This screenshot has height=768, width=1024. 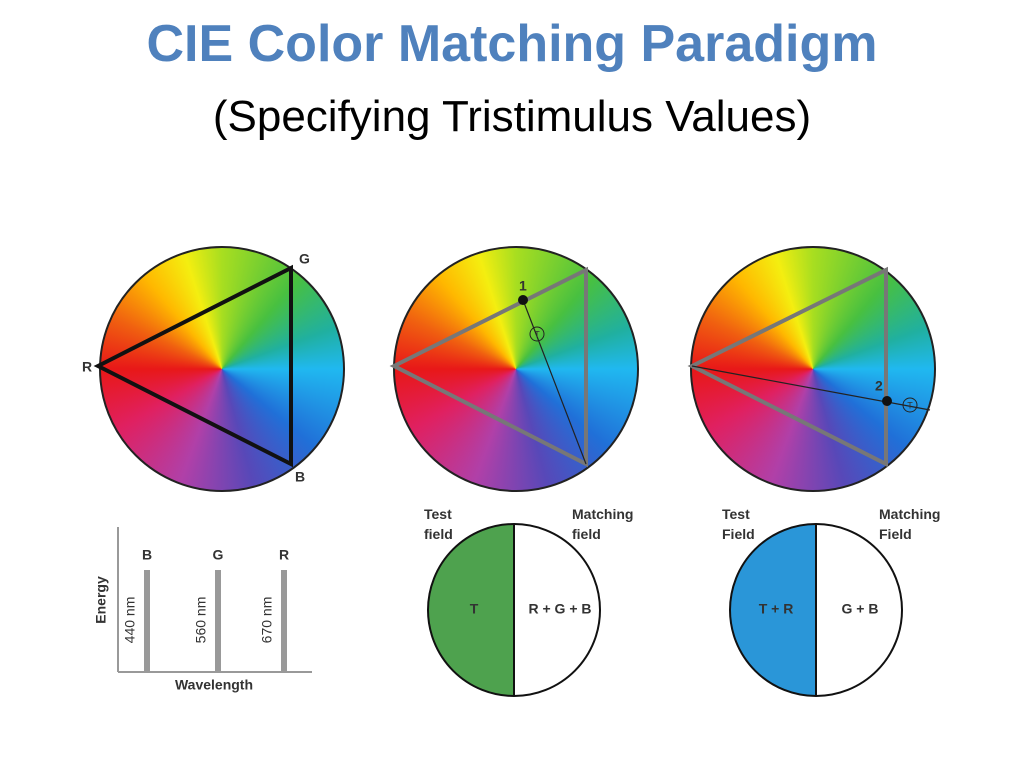 What do you see at coordinates (738, 524) in the screenshot?
I see `label: Test Field` at bounding box center [738, 524].